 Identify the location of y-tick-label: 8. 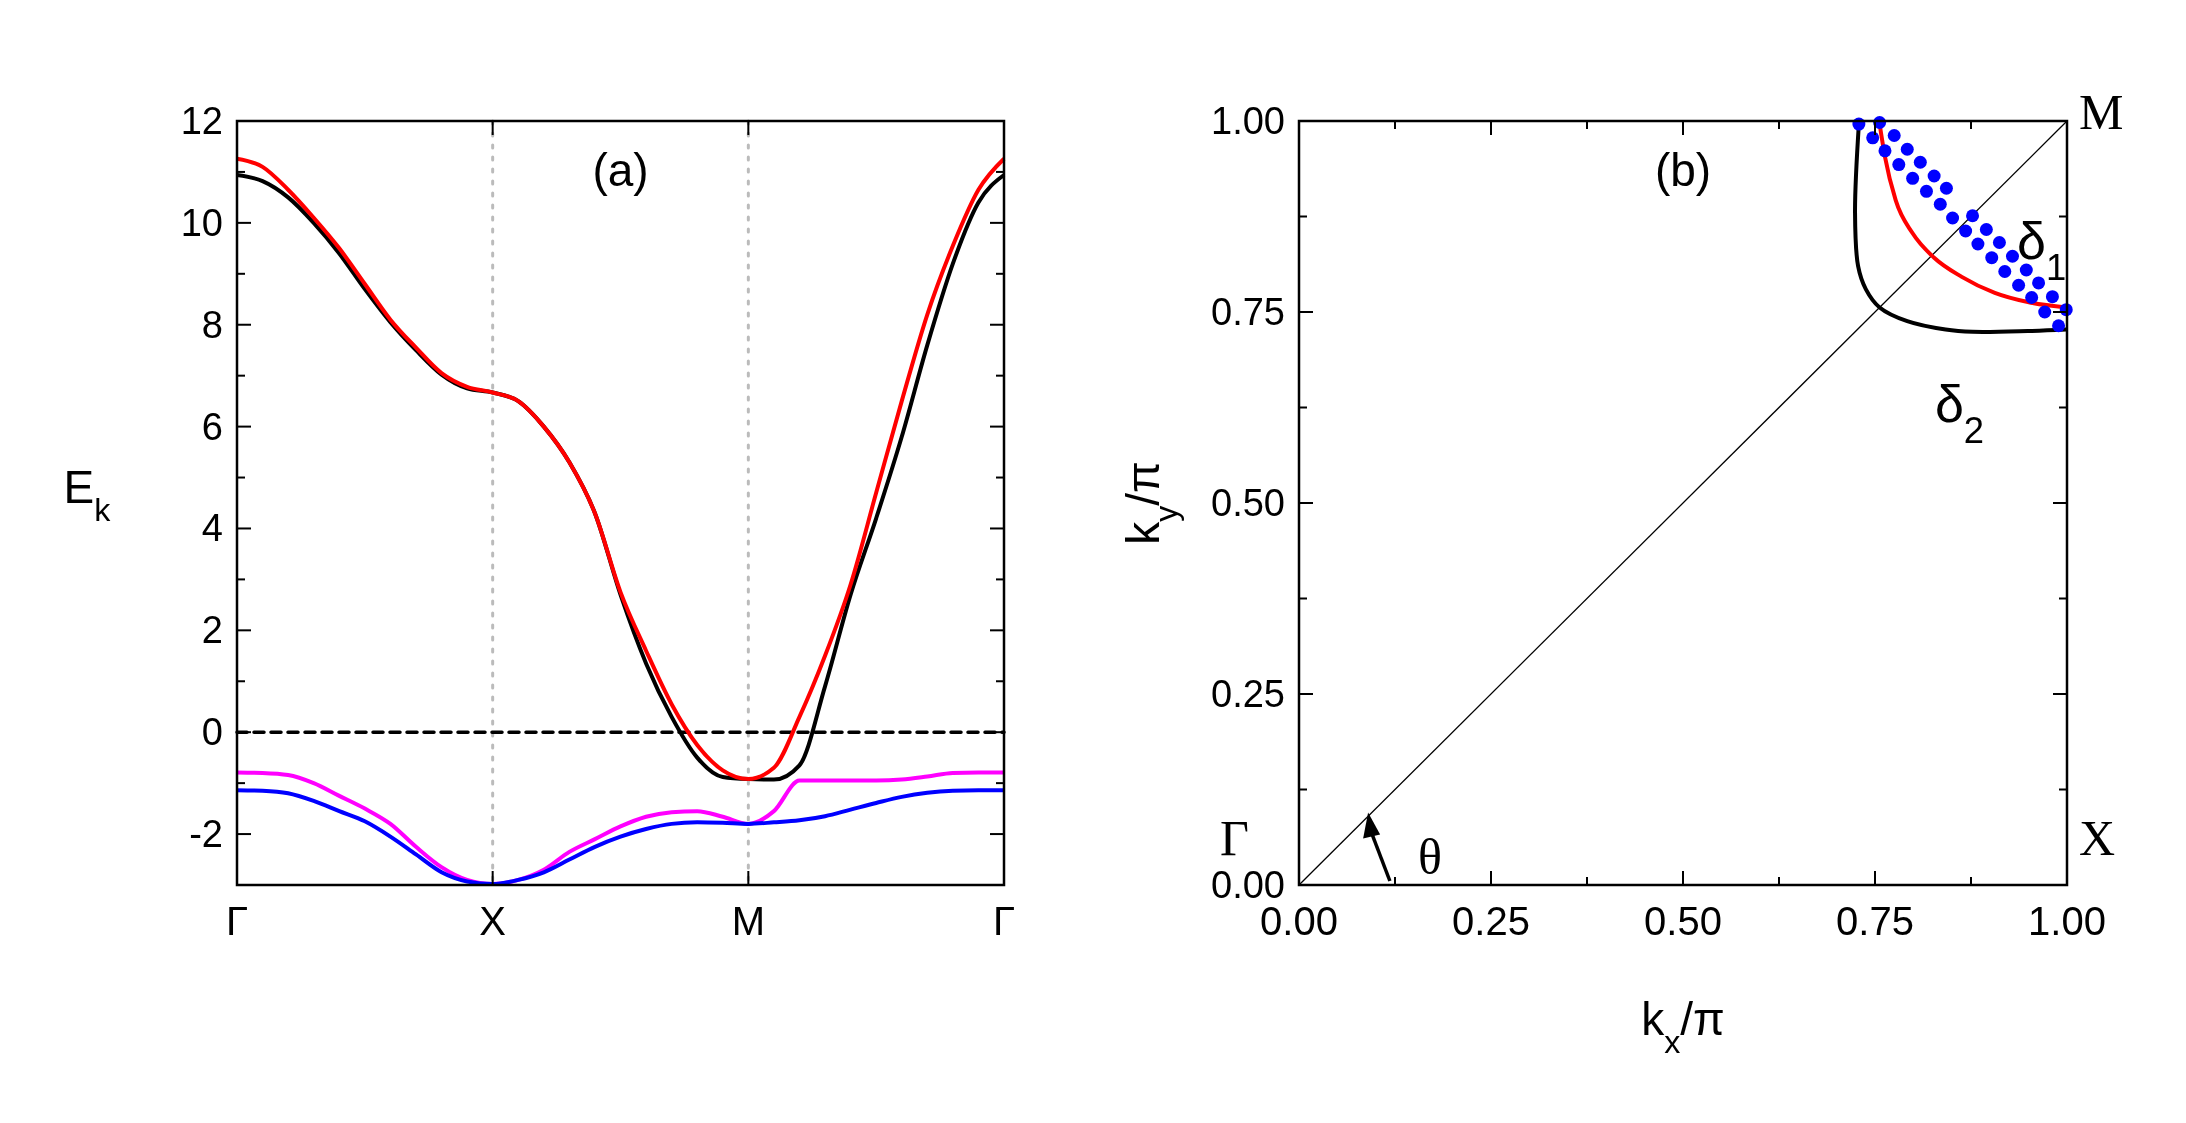
(212, 324).